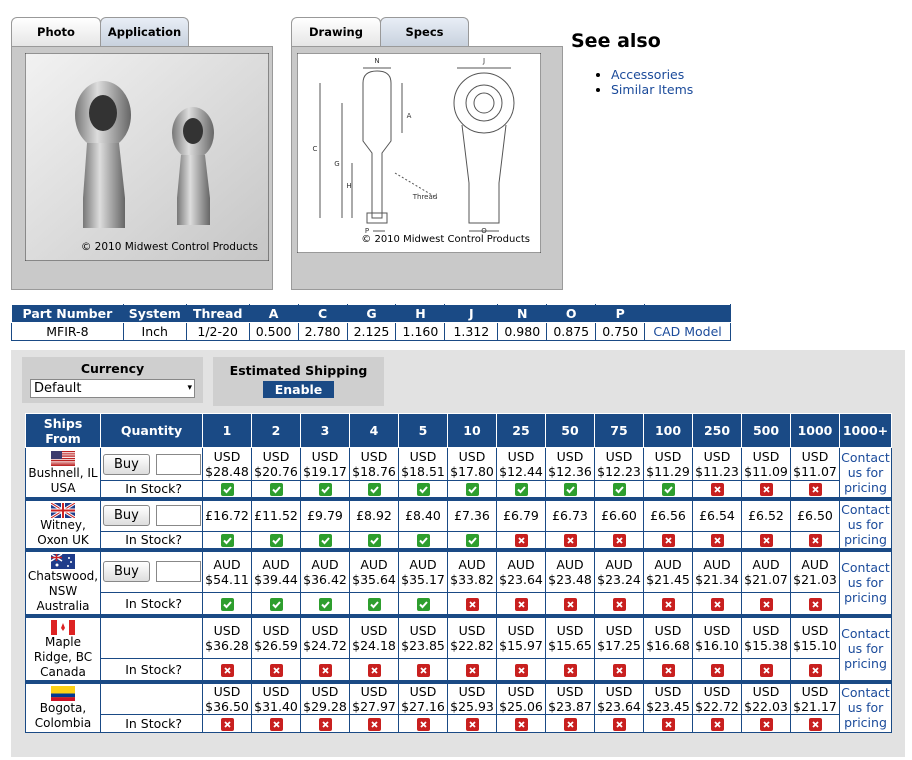 The height and width of the screenshot is (760, 912). I want to click on link: Accessories, so click(648, 74).